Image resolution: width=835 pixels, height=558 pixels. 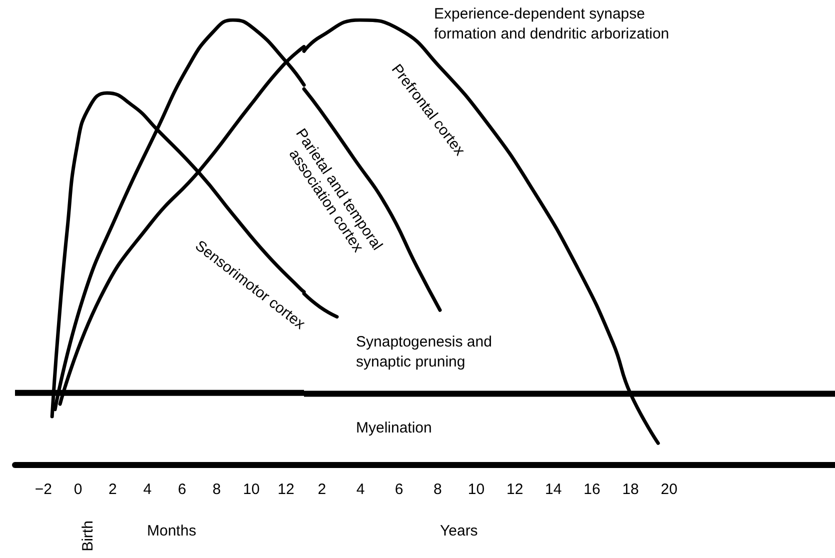 What do you see at coordinates (426, 352) in the screenshot?
I see `annotation: Synaptogenesis and synaptic pruning` at bounding box center [426, 352].